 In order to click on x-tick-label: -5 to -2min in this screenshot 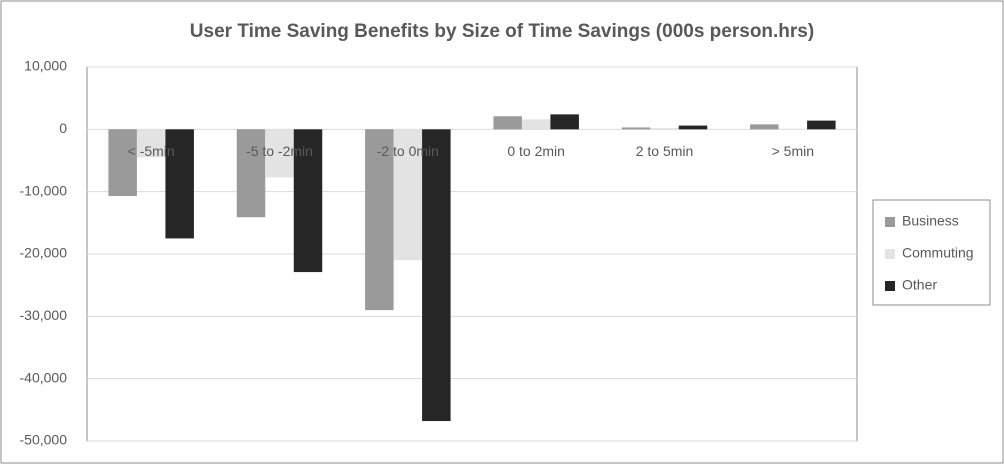, I will do `click(279, 151)`.